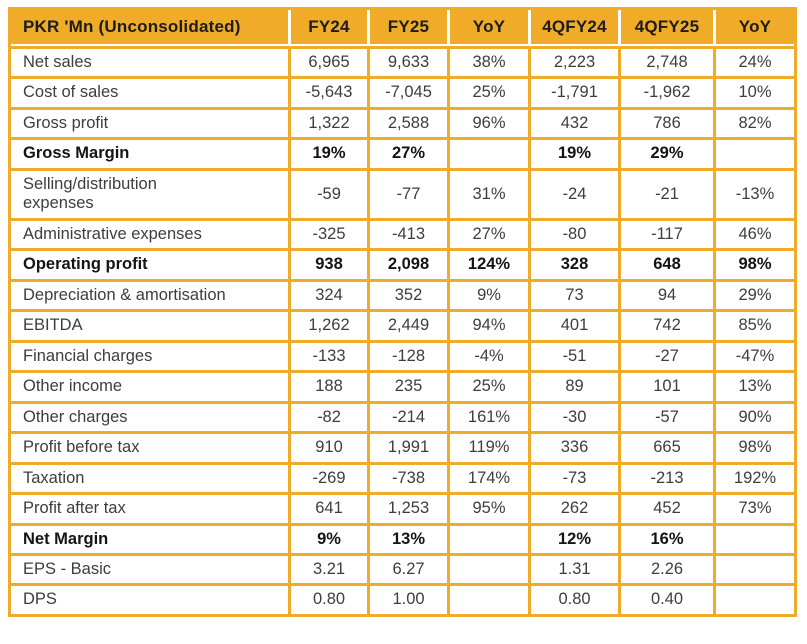  Describe the element at coordinates (327, 324) in the screenshot. I see `value-cell: 1,262` at that location.